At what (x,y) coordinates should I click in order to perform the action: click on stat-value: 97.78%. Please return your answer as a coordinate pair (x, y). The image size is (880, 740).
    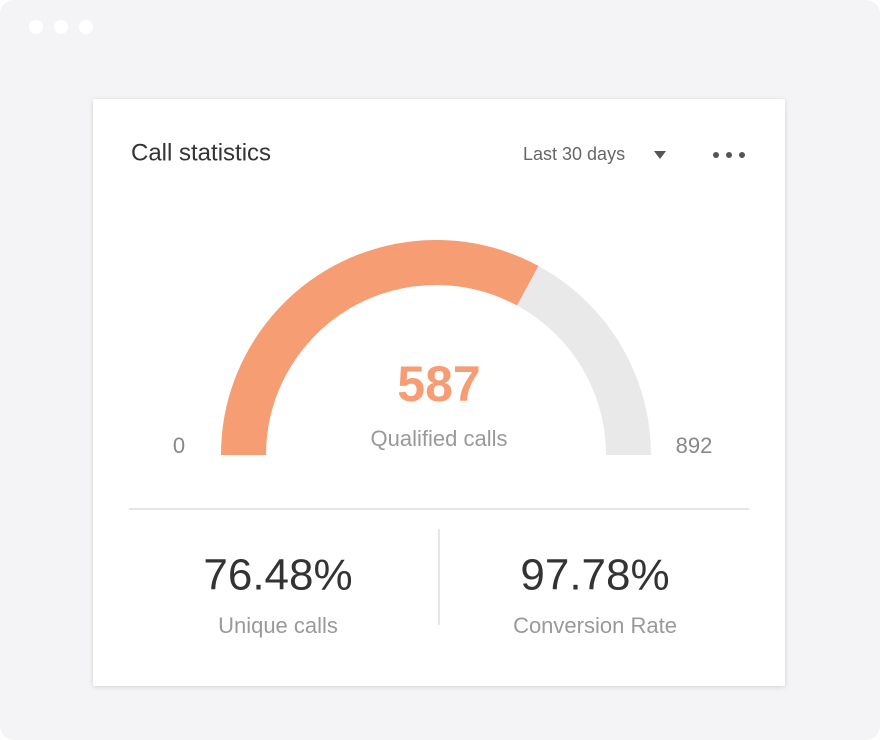
    Looking at the image, I should click on (594, 575).